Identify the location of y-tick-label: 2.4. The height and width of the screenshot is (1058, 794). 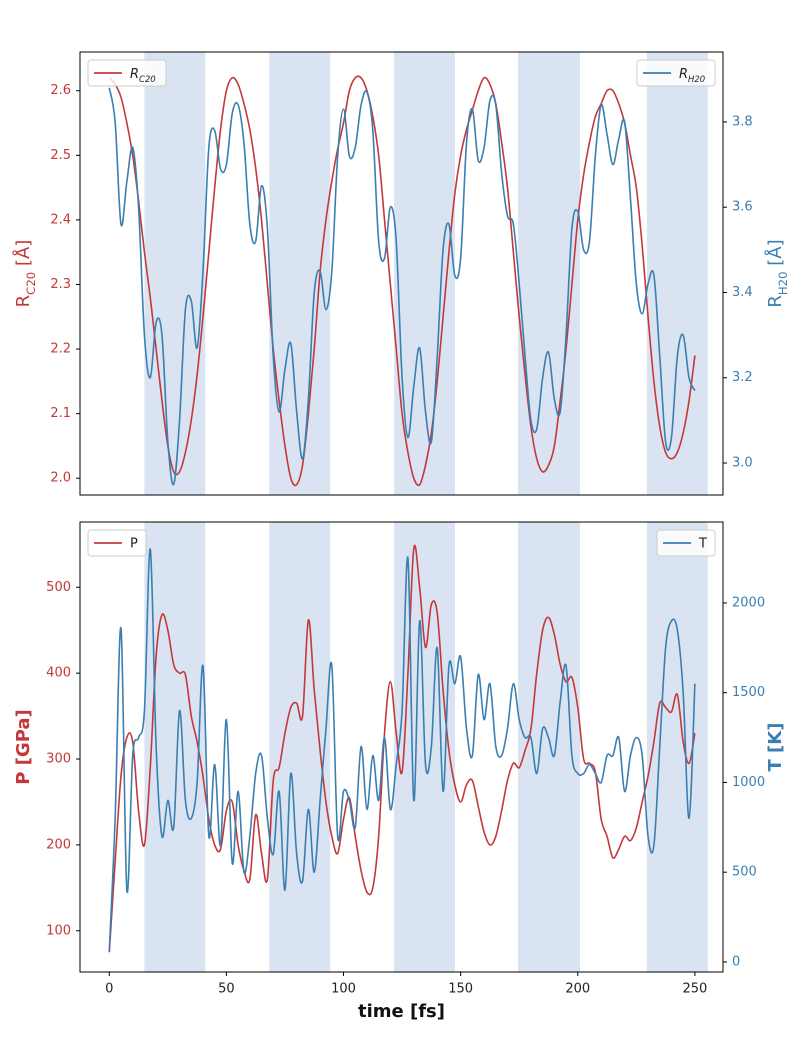
(60, 219).